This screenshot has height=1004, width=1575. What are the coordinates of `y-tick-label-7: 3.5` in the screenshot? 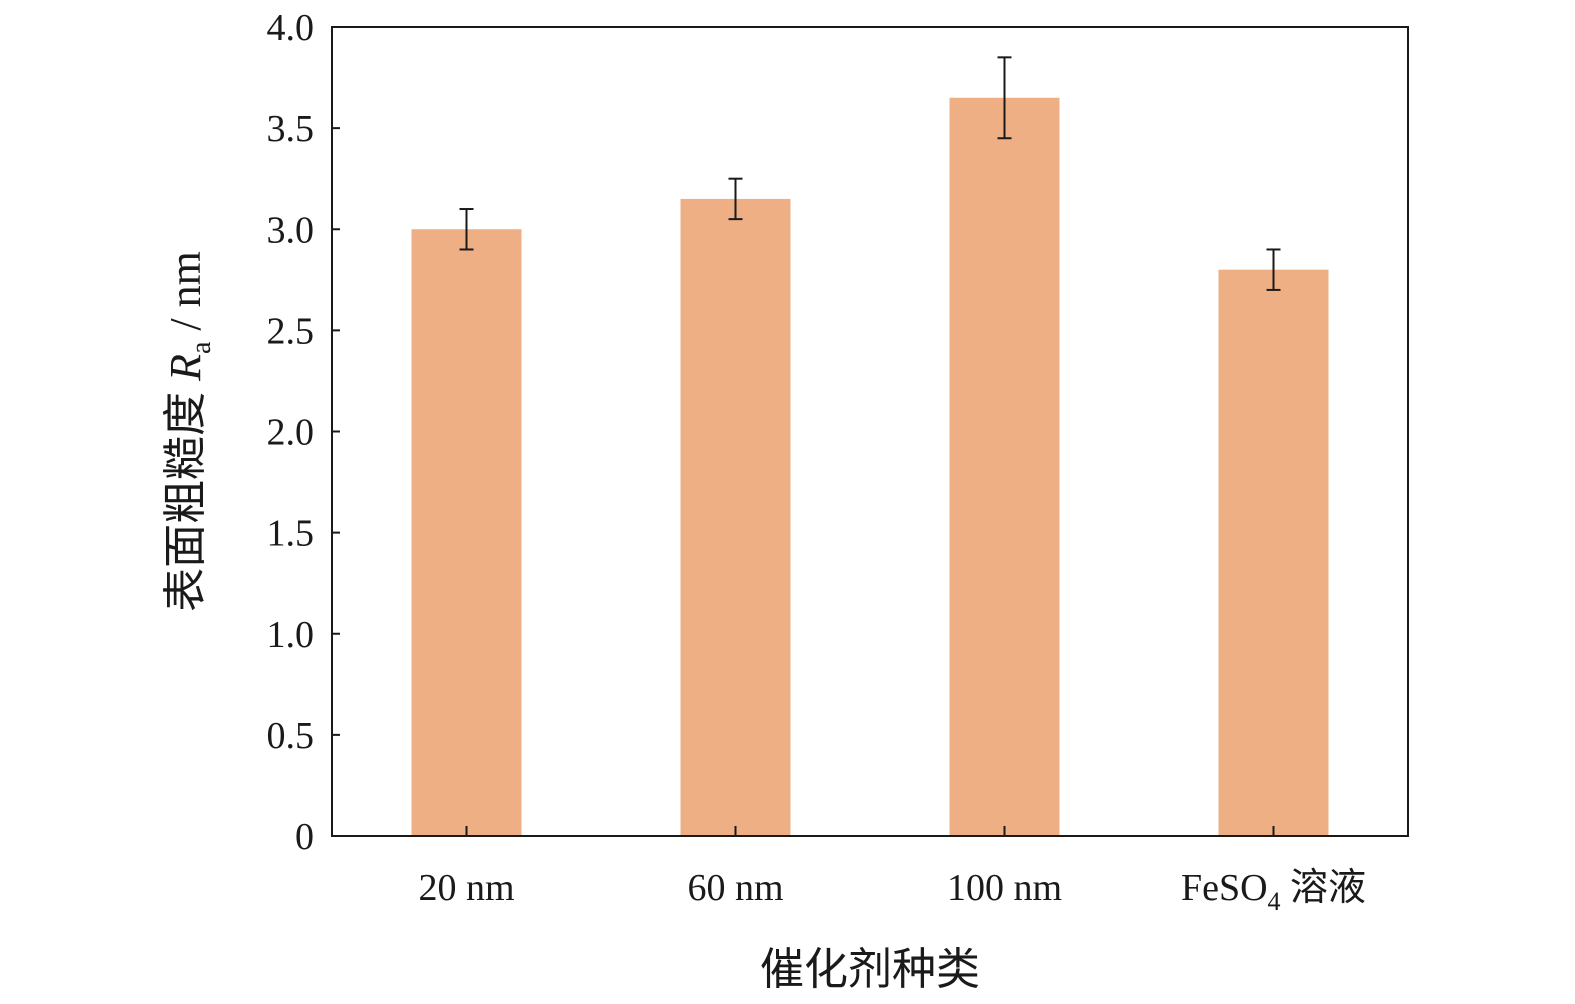 It's located at (291, 129).